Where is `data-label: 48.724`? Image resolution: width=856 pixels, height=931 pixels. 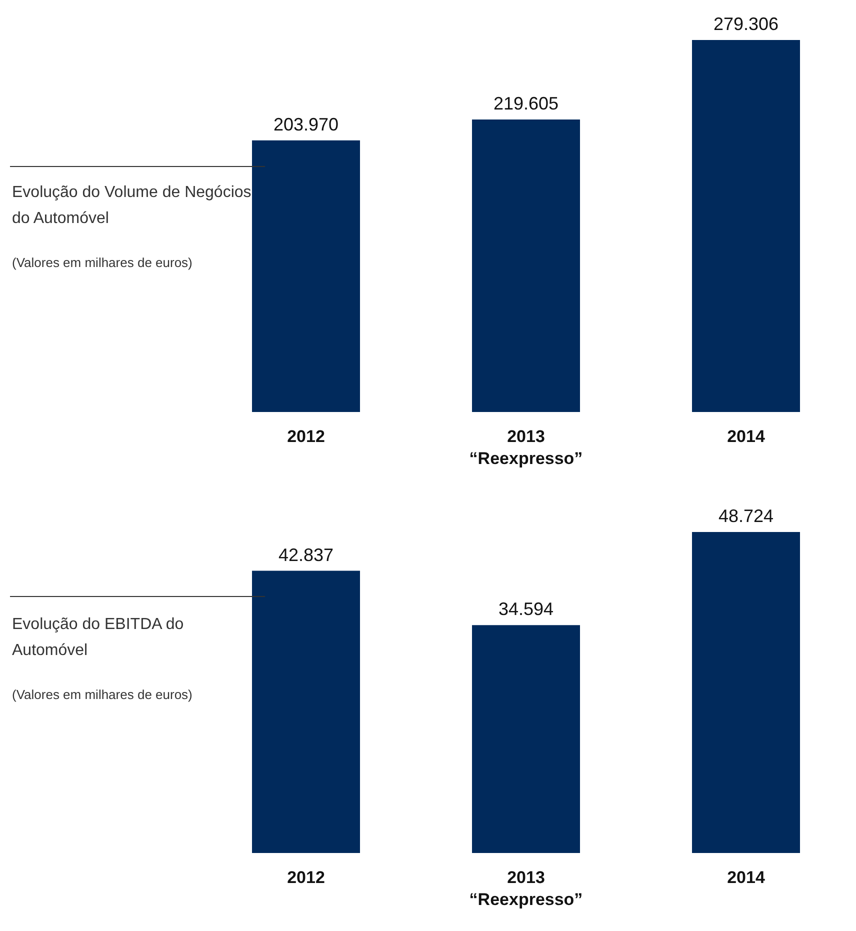 data-label: 48.724 is located at coordinates (746, 516).